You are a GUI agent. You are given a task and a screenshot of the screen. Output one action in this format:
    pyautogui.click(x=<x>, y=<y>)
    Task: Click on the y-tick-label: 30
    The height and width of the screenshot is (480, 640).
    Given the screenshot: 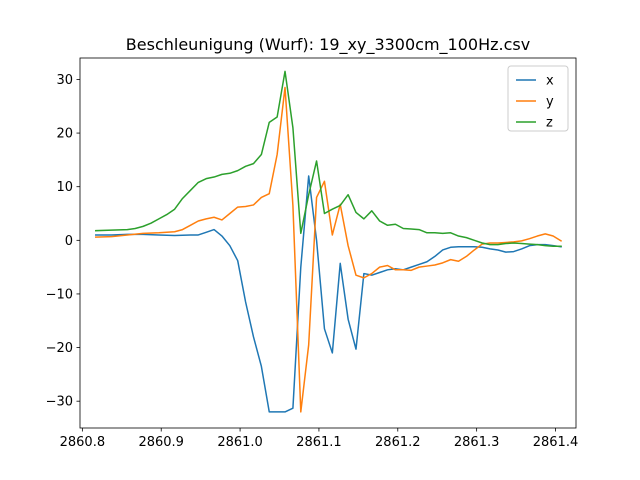 What is the action you would take?
    pyautogui.click(x=64, y=80)
    